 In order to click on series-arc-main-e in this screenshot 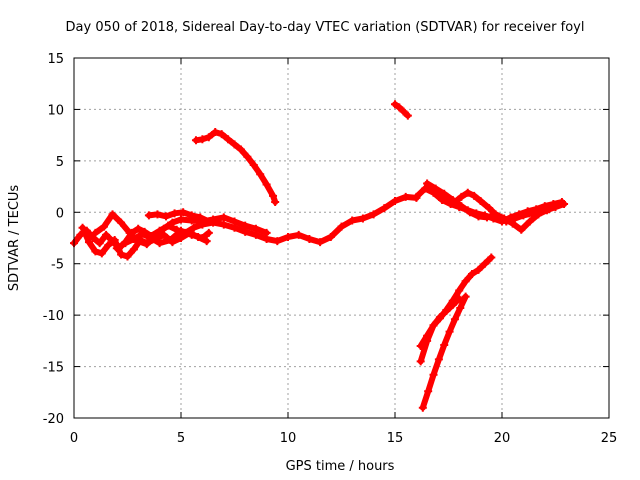, I will do `click(162, 239)`.